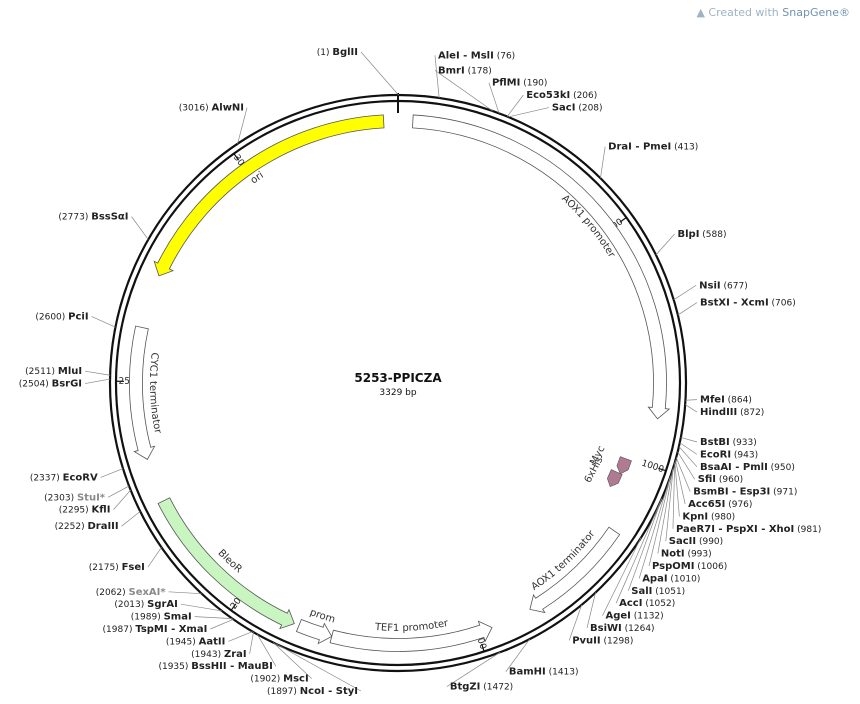  What do you see at coordinates (782, 304) in the screenshot?
I see `site-position: (706)` at bounding box center [782, 304].